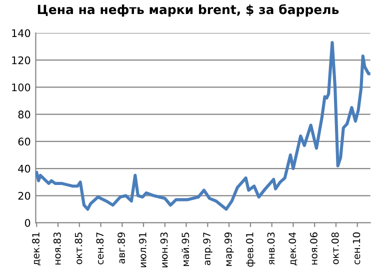 The image size is (376, 275). What do you see at coordinates (24, 168) in the screenshot?
I see `y-tick-label: 40` at bounding box center [24, 168].